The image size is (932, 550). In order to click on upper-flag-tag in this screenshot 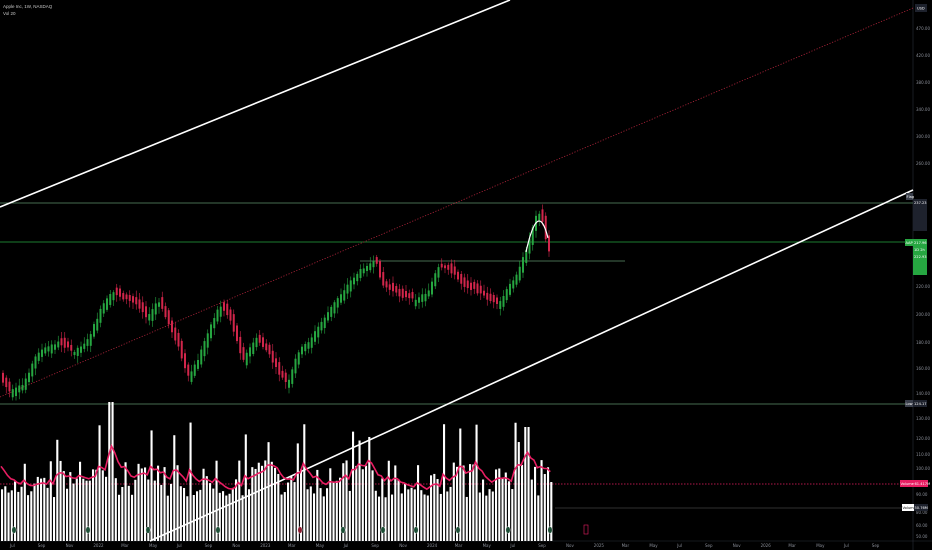, I will do `click(909, 196)`.